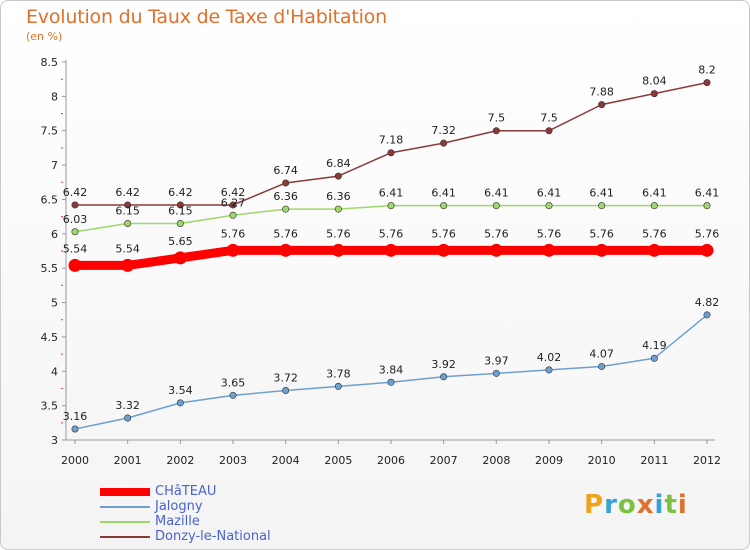 This screenshot has height=550, width=750. Describe the element at coordinates (75, 460) in the screenshot. I see `x-tick-label: 2000` at that location.